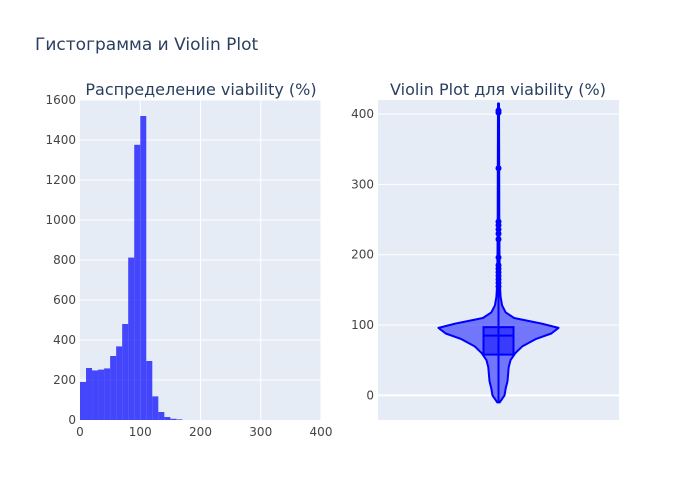 The height and width of the screenshot is (504, 700). What do you see at coordinates (60, 140) in the screenshot?
I see `histogram-y-tick-label: 1400` at bounding box center [60, 140].